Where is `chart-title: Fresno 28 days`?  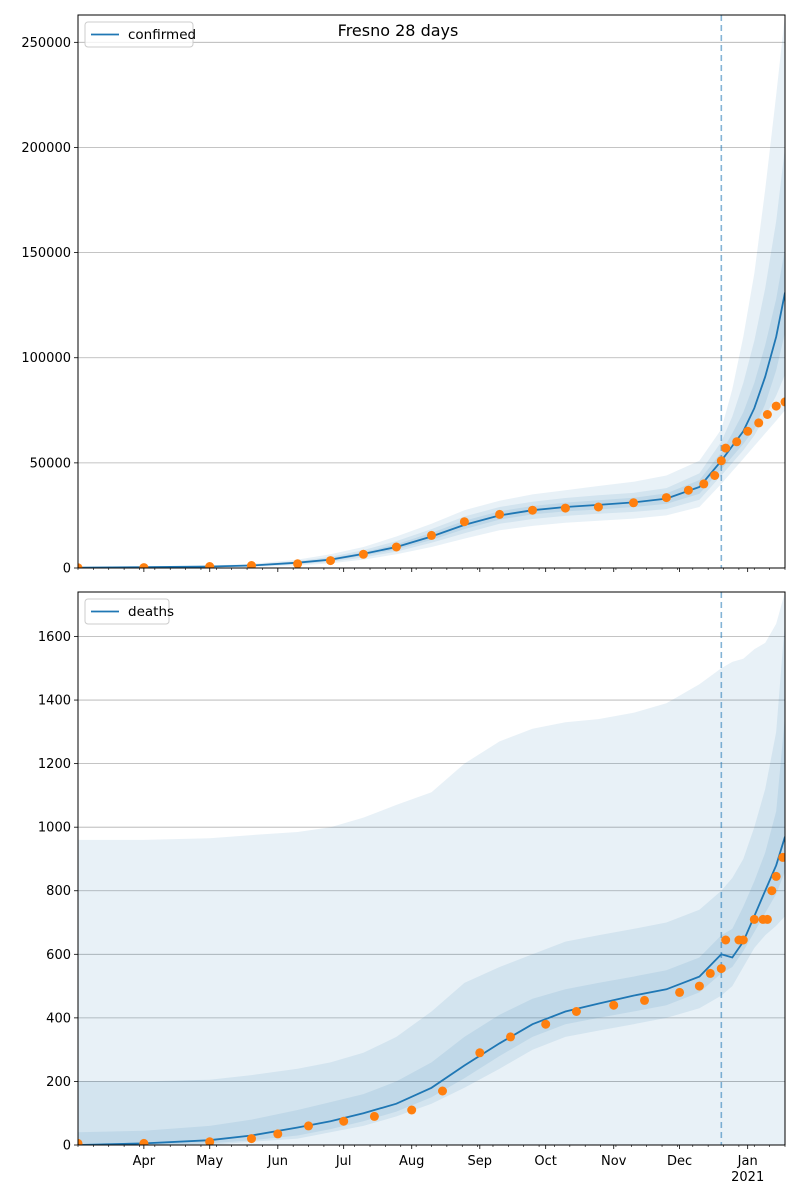 chart-title: Fresno 28 days is located at coordinates (398, 30).